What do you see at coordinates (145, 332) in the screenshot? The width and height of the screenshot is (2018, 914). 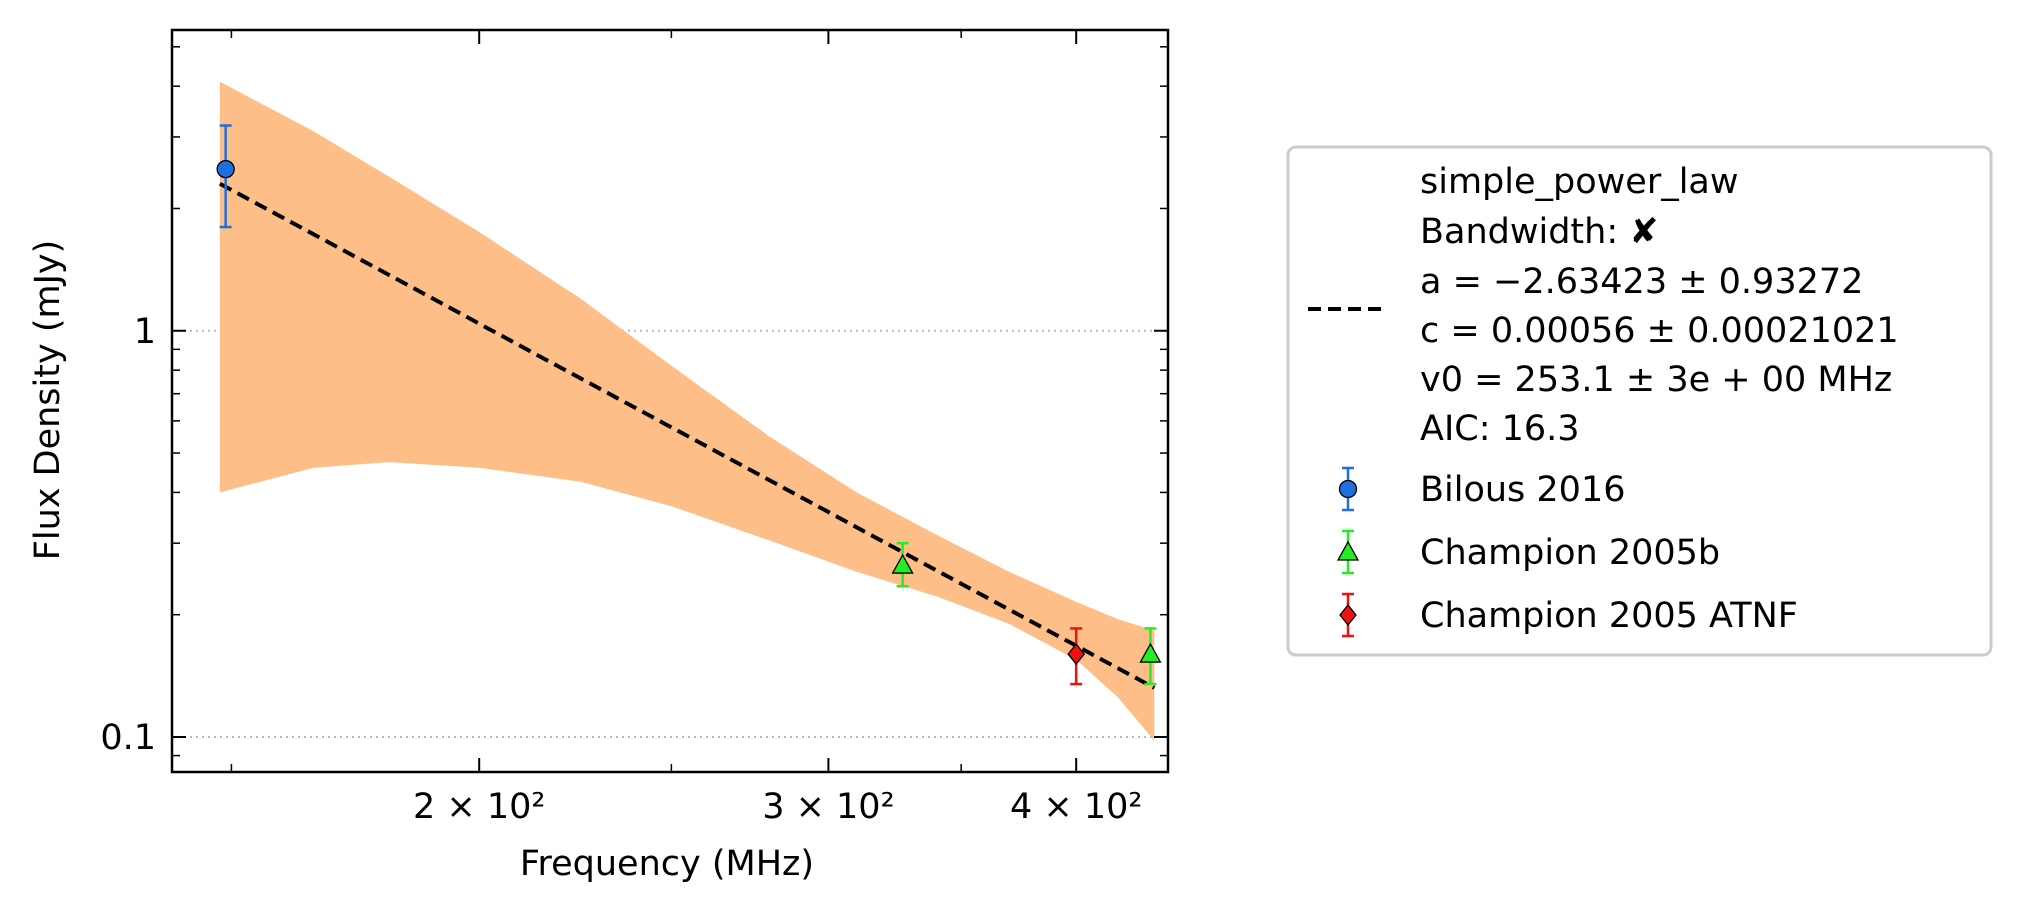 I see `y-tick-label: 1` at bounding box center [145, 332].